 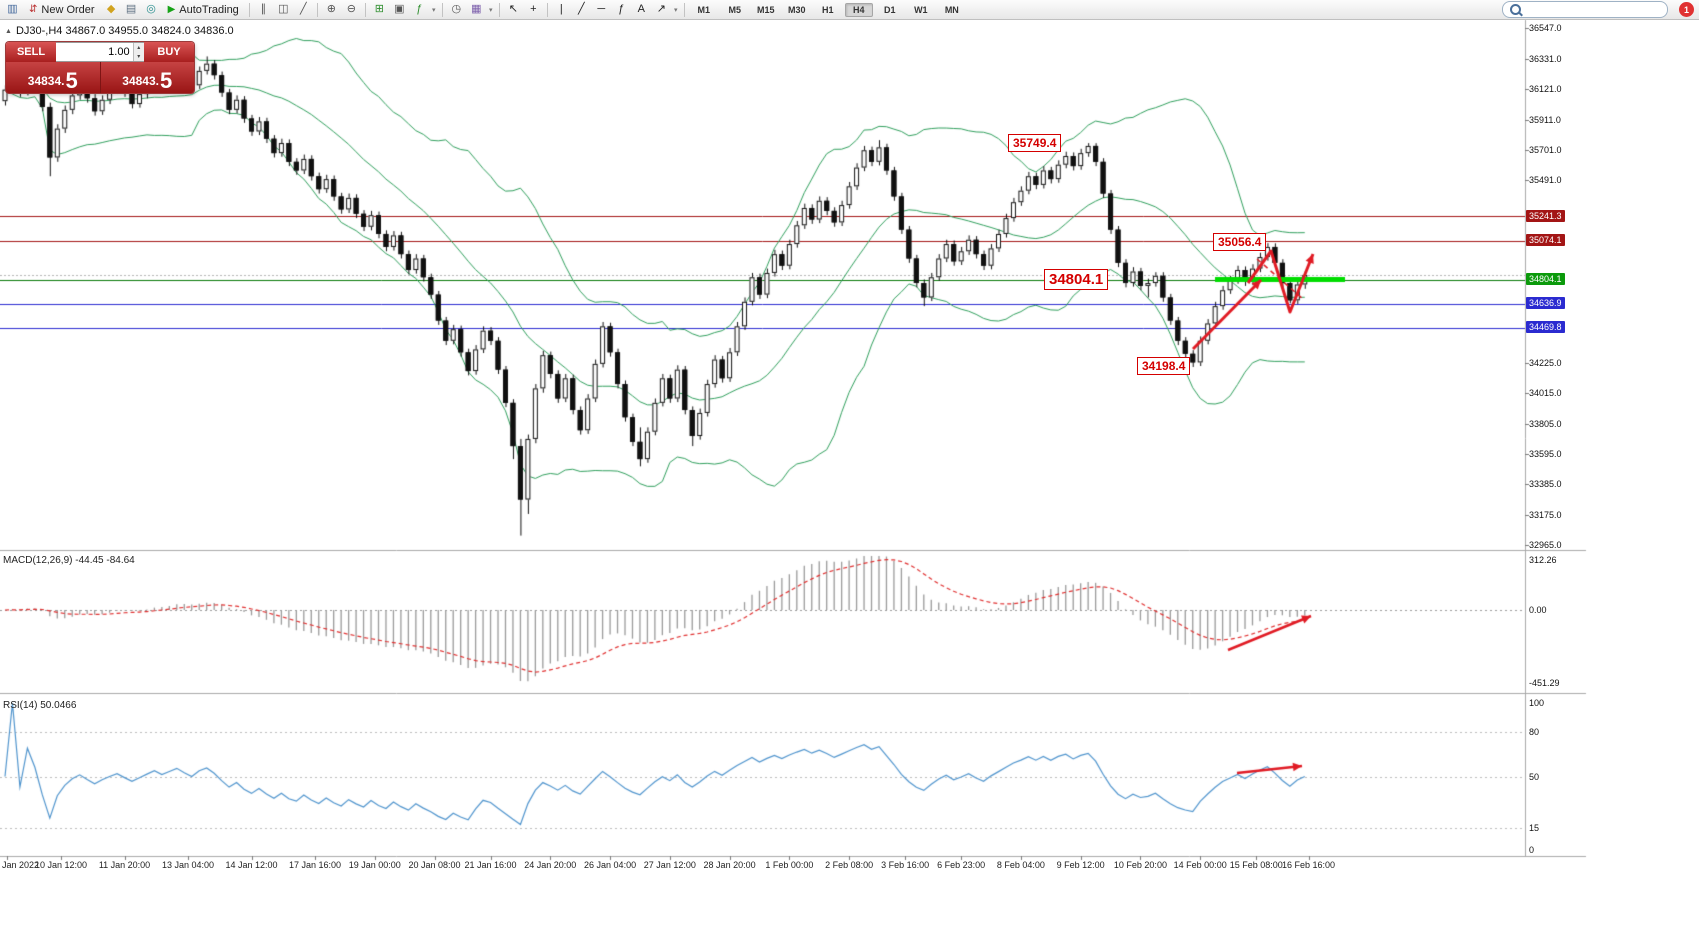 I want to click on navigator-icon: ◎, so click(x=151, y=9).